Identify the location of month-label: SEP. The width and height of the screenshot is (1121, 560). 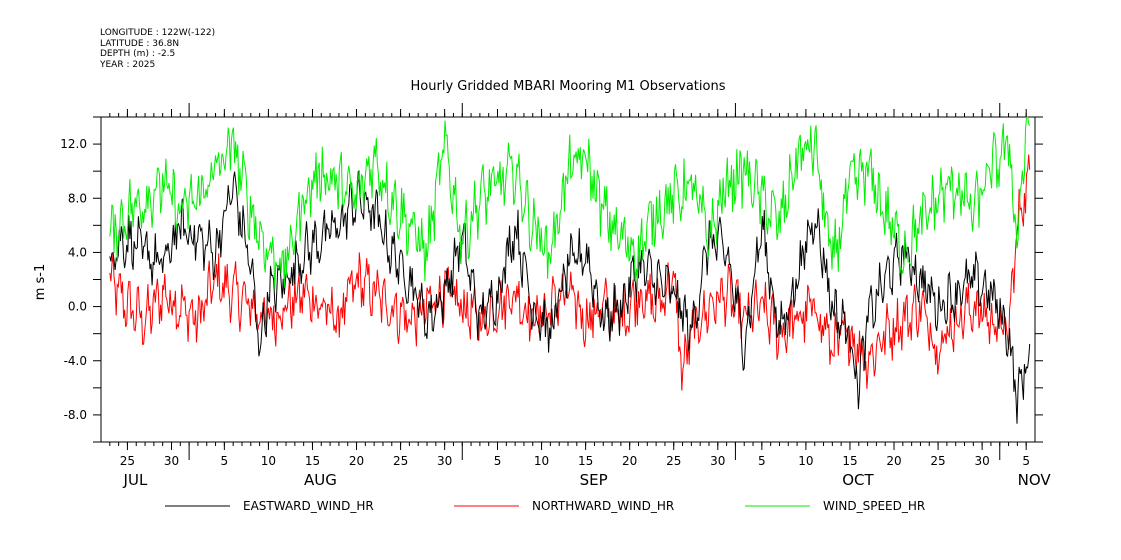
(594, 480).